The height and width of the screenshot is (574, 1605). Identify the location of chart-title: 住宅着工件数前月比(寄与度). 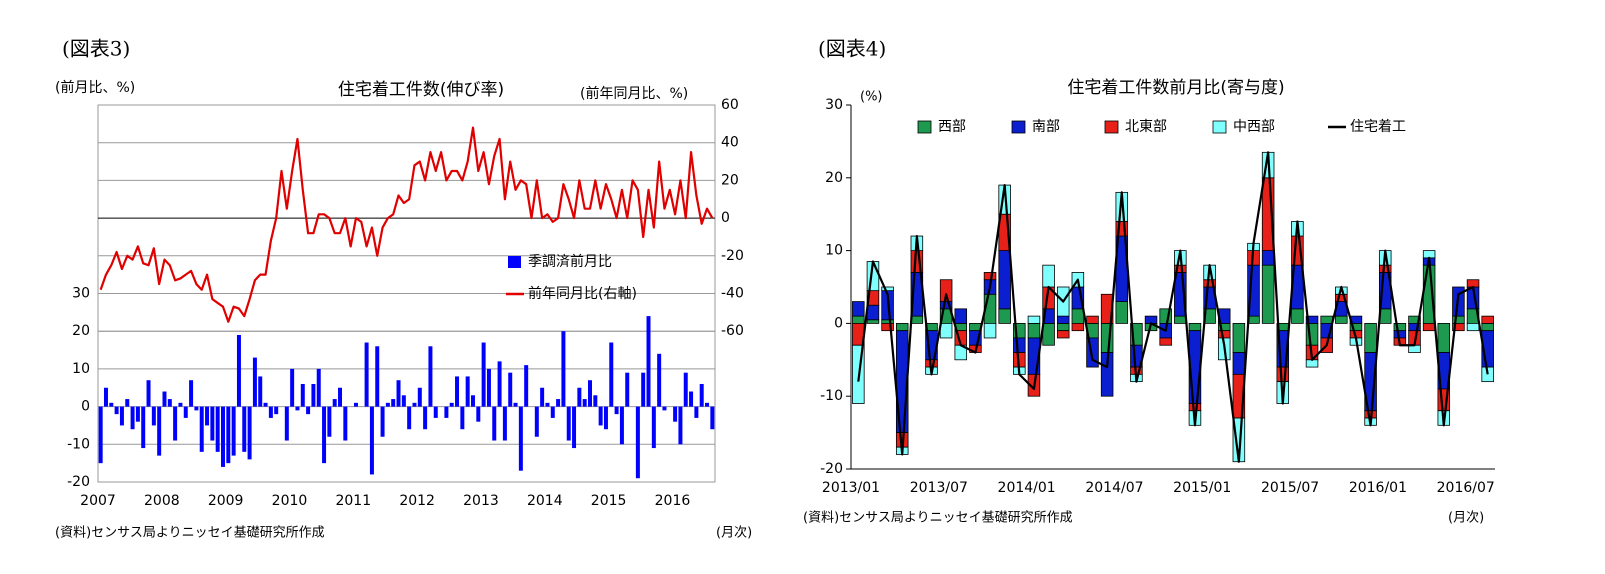
(1175, 88).